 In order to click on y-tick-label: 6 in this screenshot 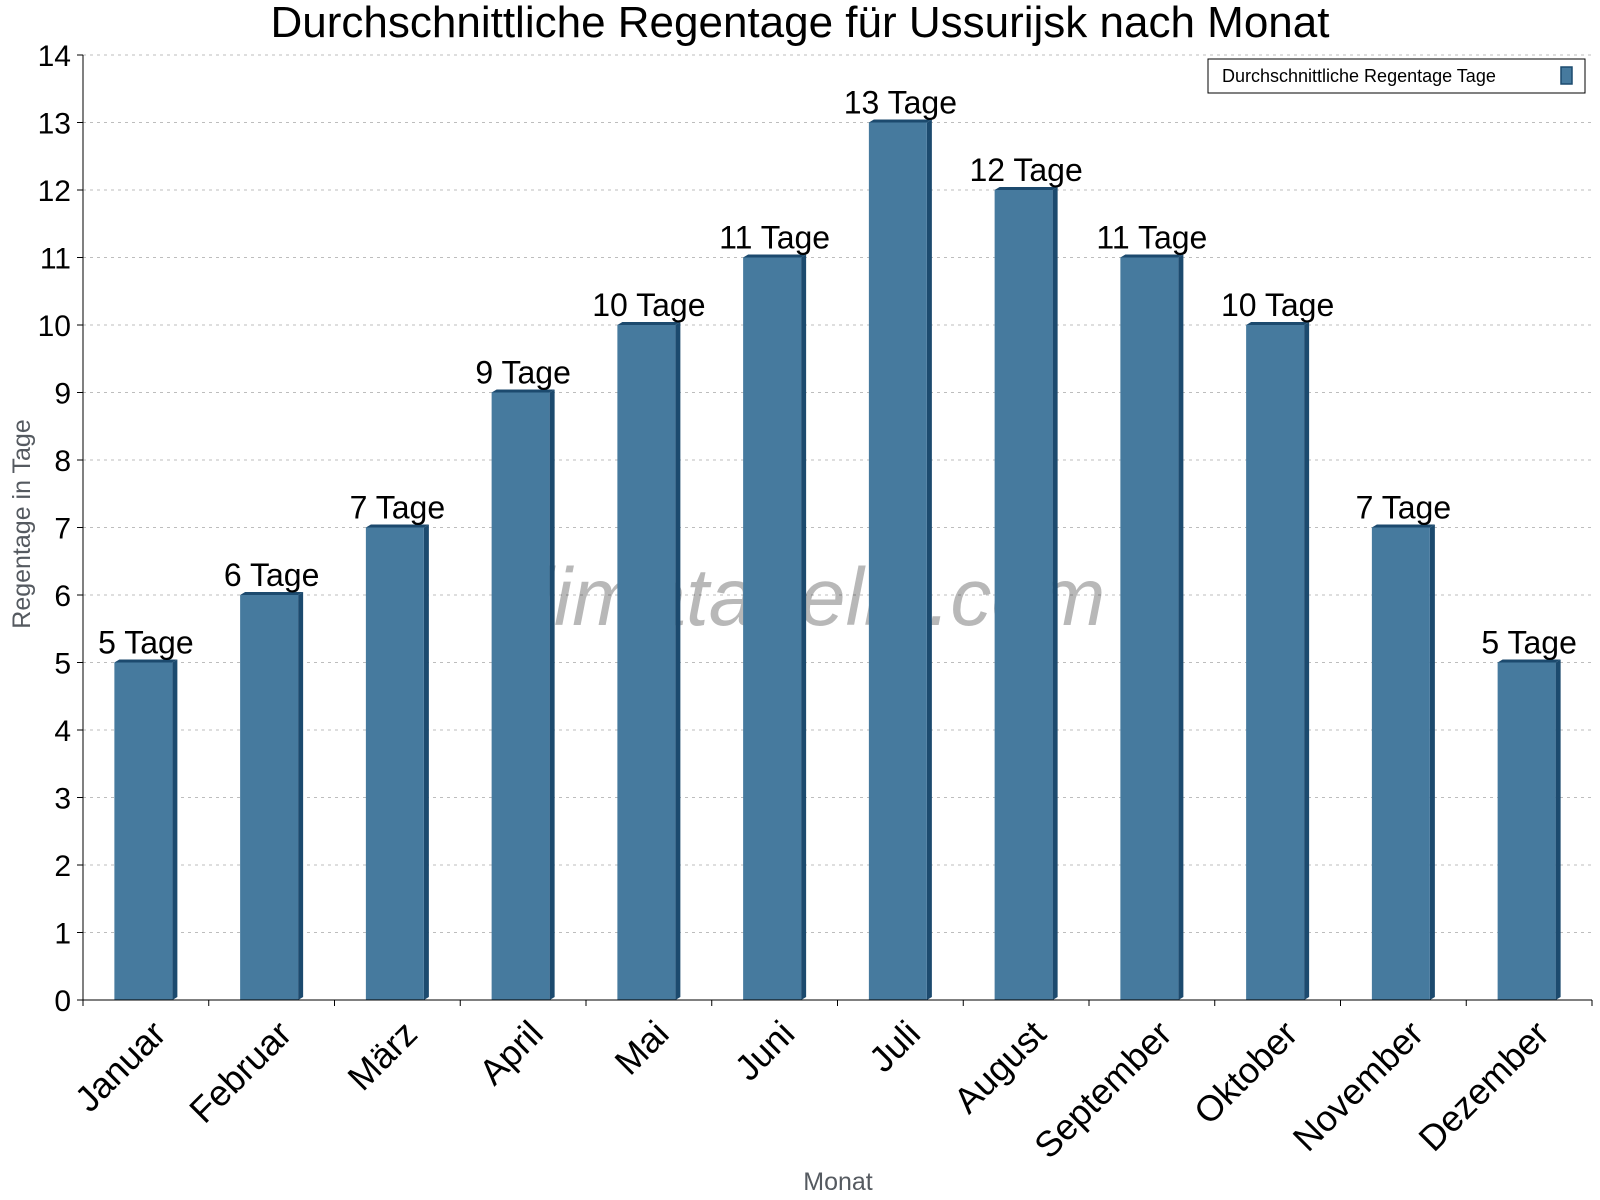, I will do `click(62, 596)`.